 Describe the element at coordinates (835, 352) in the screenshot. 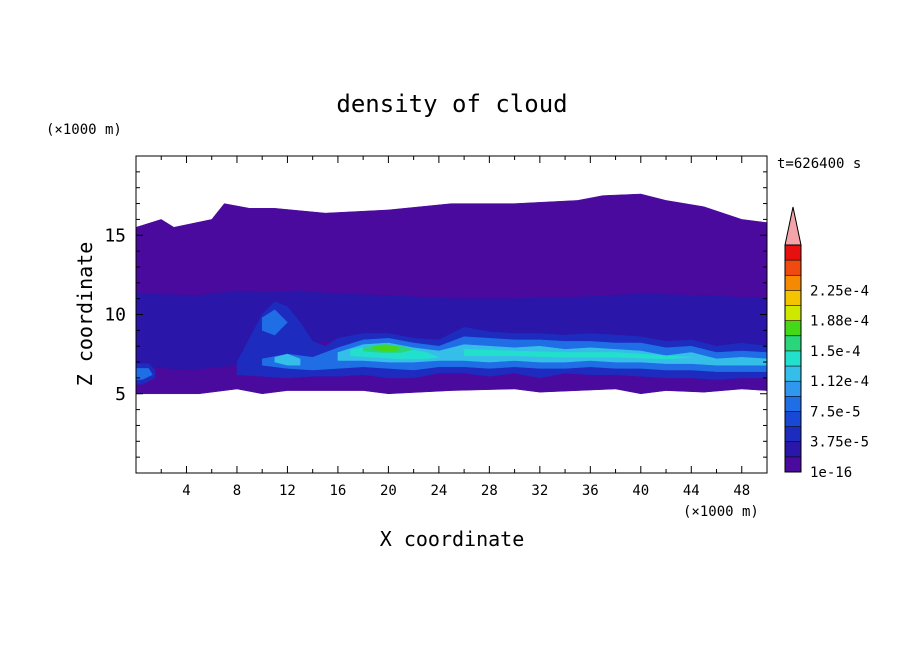

I see `colorbar-label: 1.5e-4` at that location.